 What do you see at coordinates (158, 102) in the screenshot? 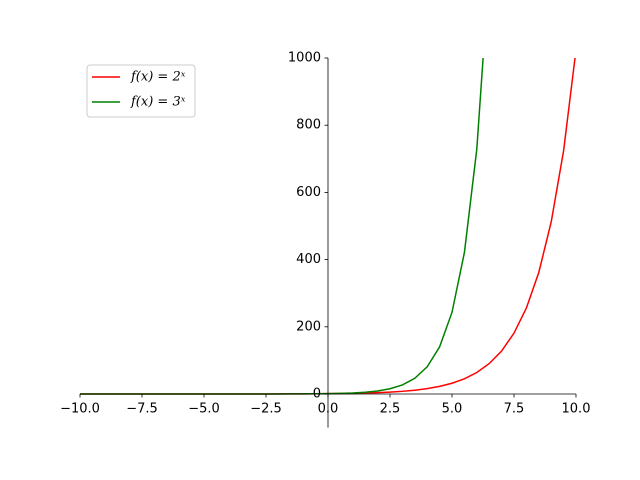
I see `legend-label: f(x) = 3ˣ` at bounding box center [158, 102].